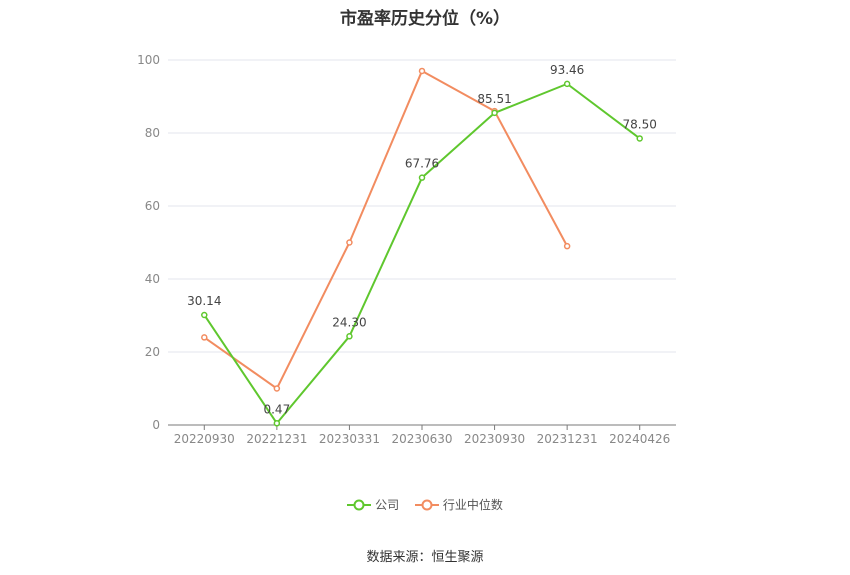  Describe the element at coordinates (148, 242) in the screenshot. I see `y-axis: 0 20 40 60 80 100` at that location.